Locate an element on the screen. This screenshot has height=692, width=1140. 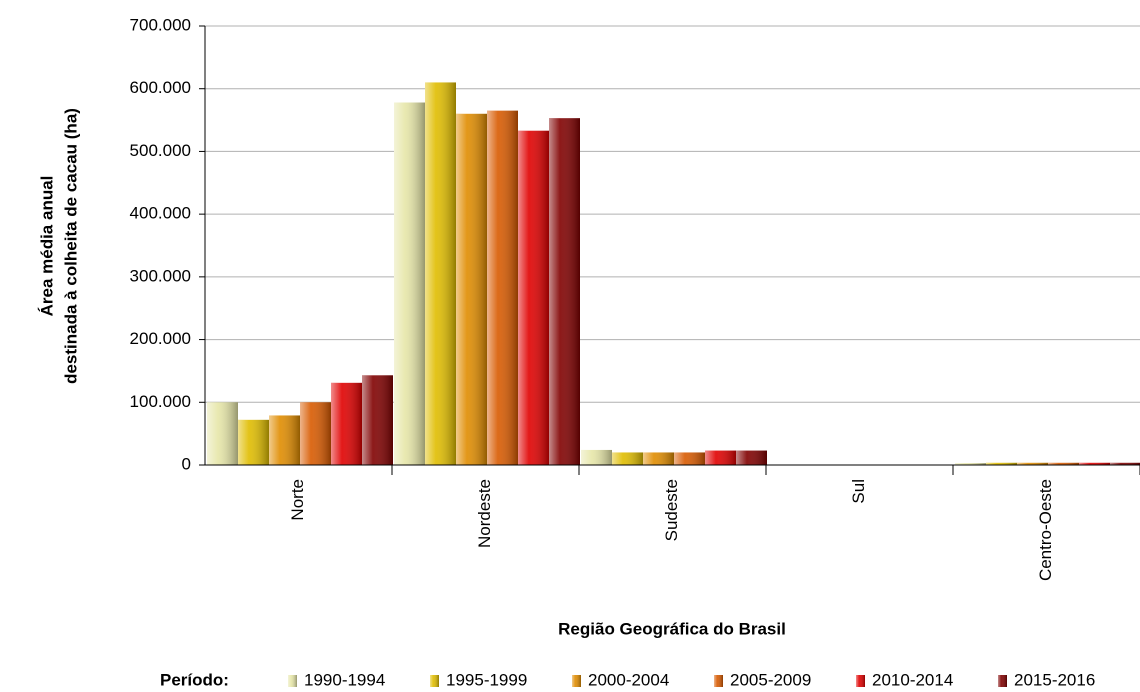
y-tick-label: 400.000 is located at coordinates (160, 213).